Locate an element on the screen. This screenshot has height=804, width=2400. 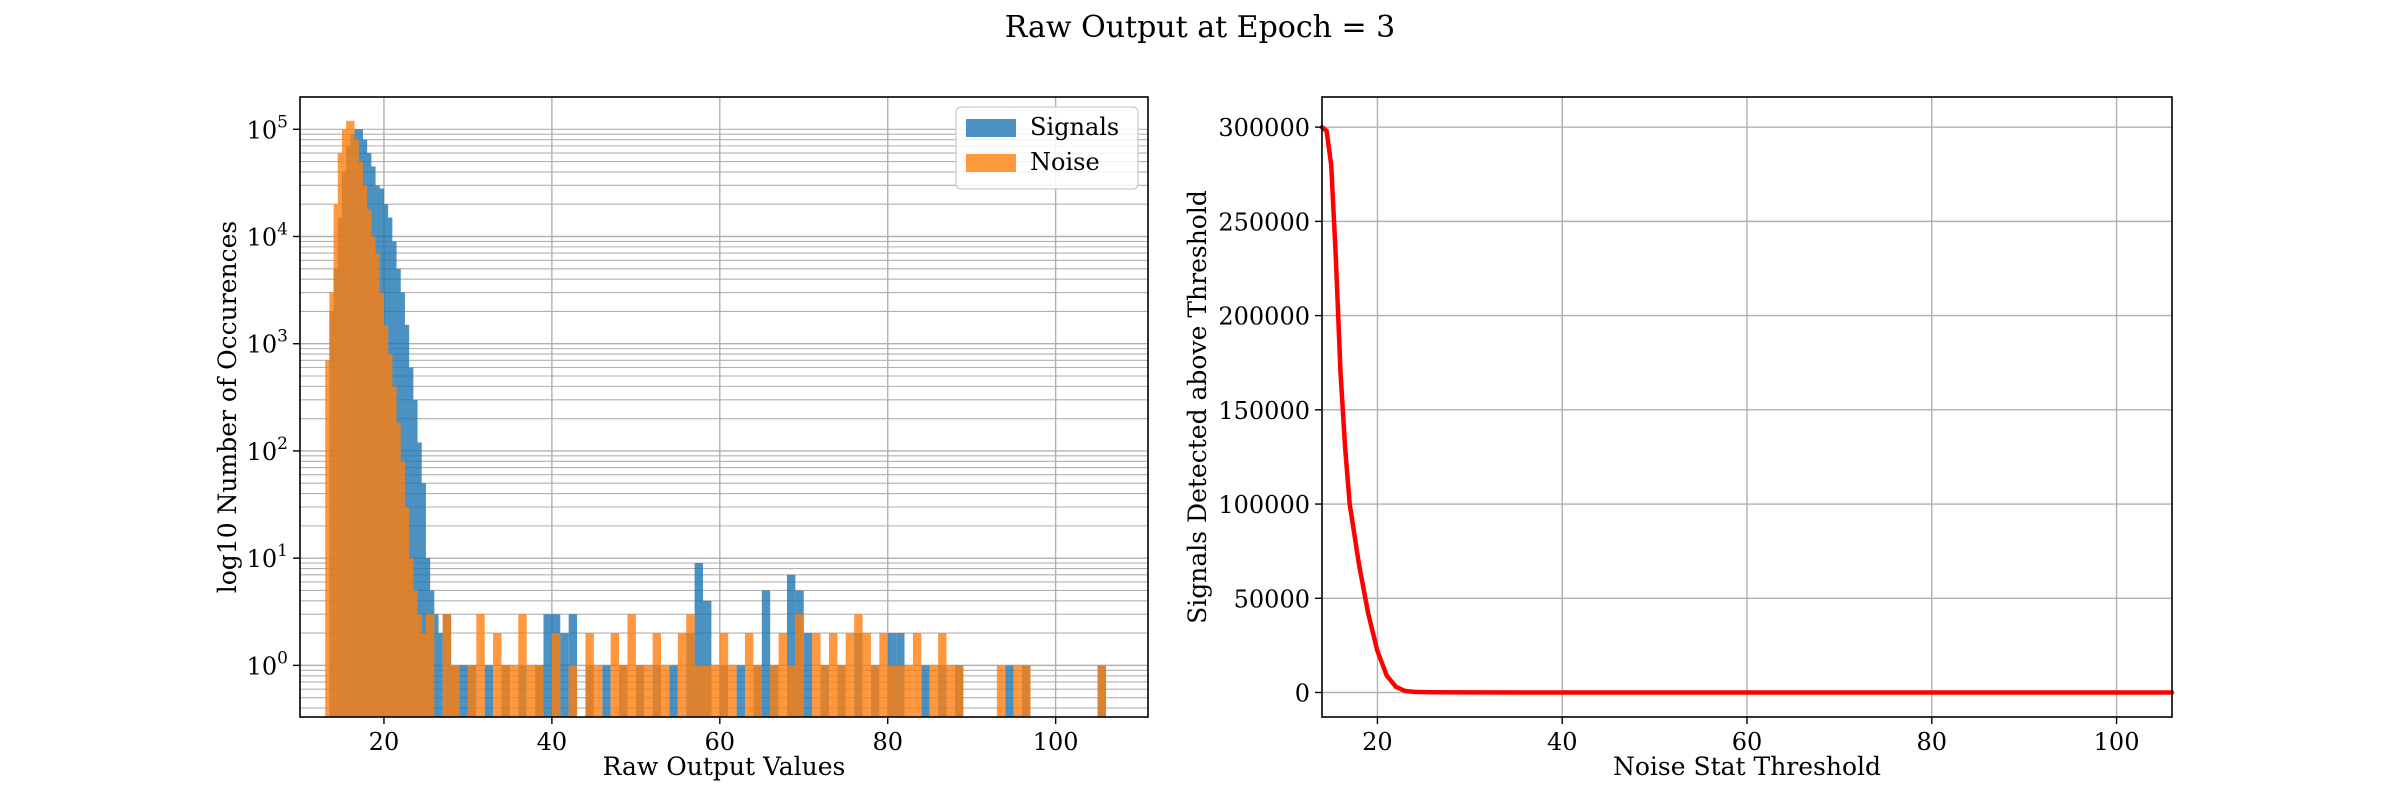
legend-label-noise: Noise is located at coordinates (1065, 162).